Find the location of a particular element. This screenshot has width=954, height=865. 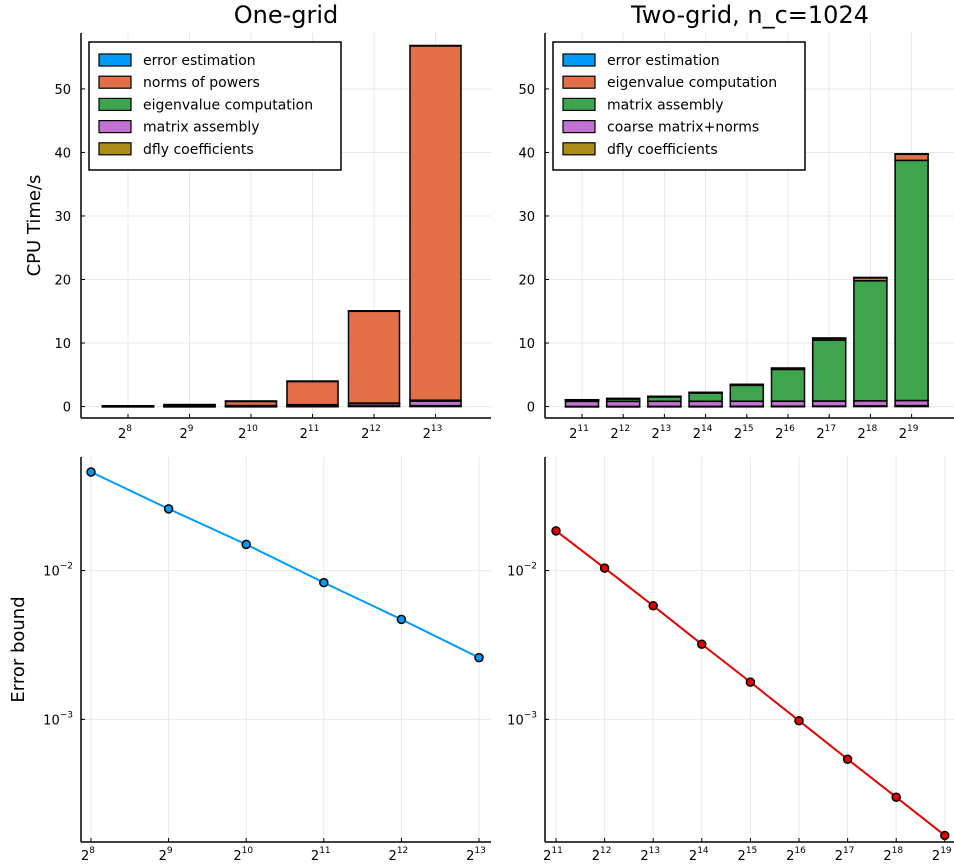

x-tick-label: 216 is located at coordinates (796, 855).